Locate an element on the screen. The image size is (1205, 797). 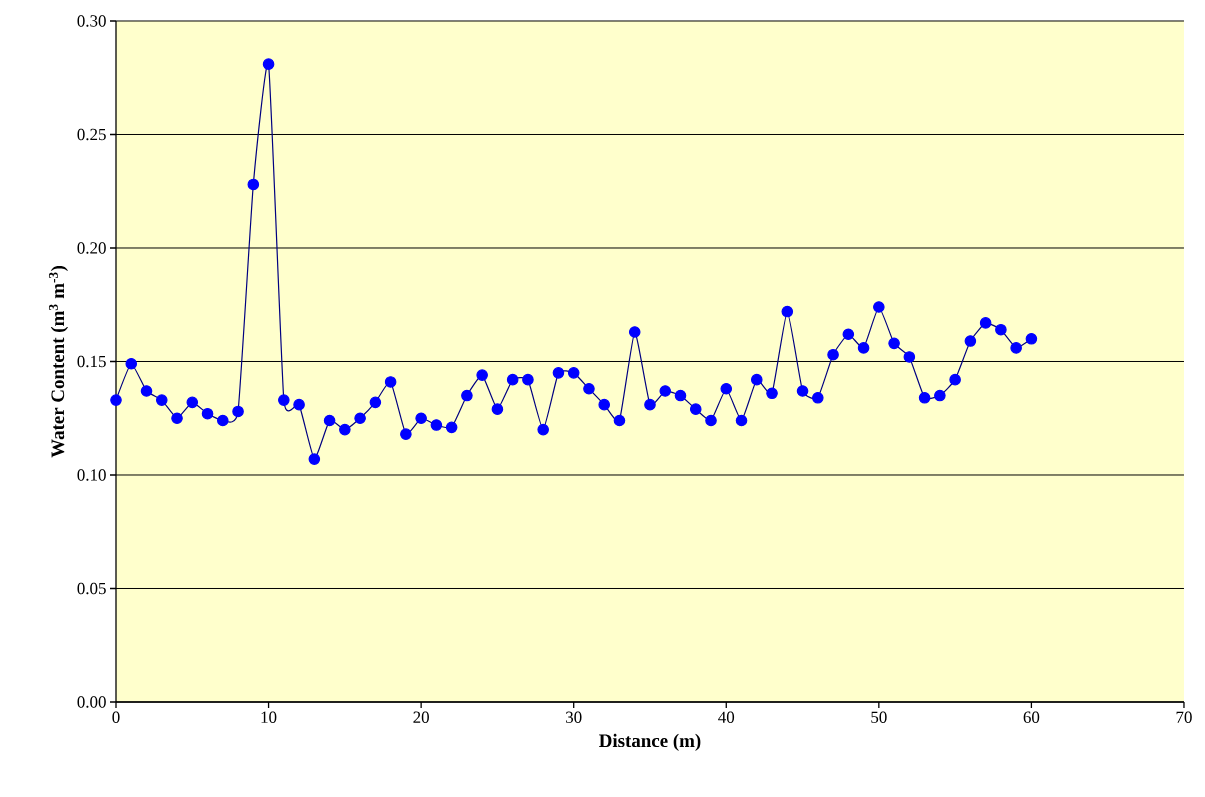
x-tick-label: 20 is located at coordinates (421, 717).